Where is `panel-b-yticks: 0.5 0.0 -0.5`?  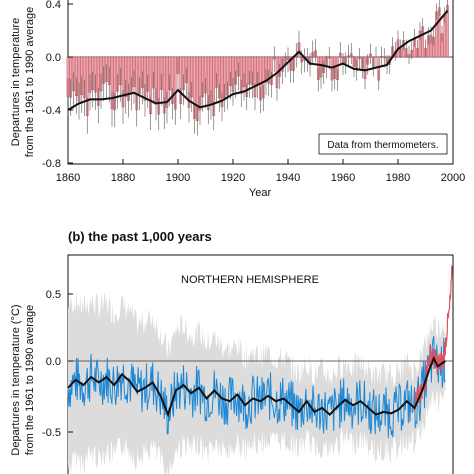 panel-b-yticks: 0.5 0.0 -0.5 is located at coordinates (57, 364).